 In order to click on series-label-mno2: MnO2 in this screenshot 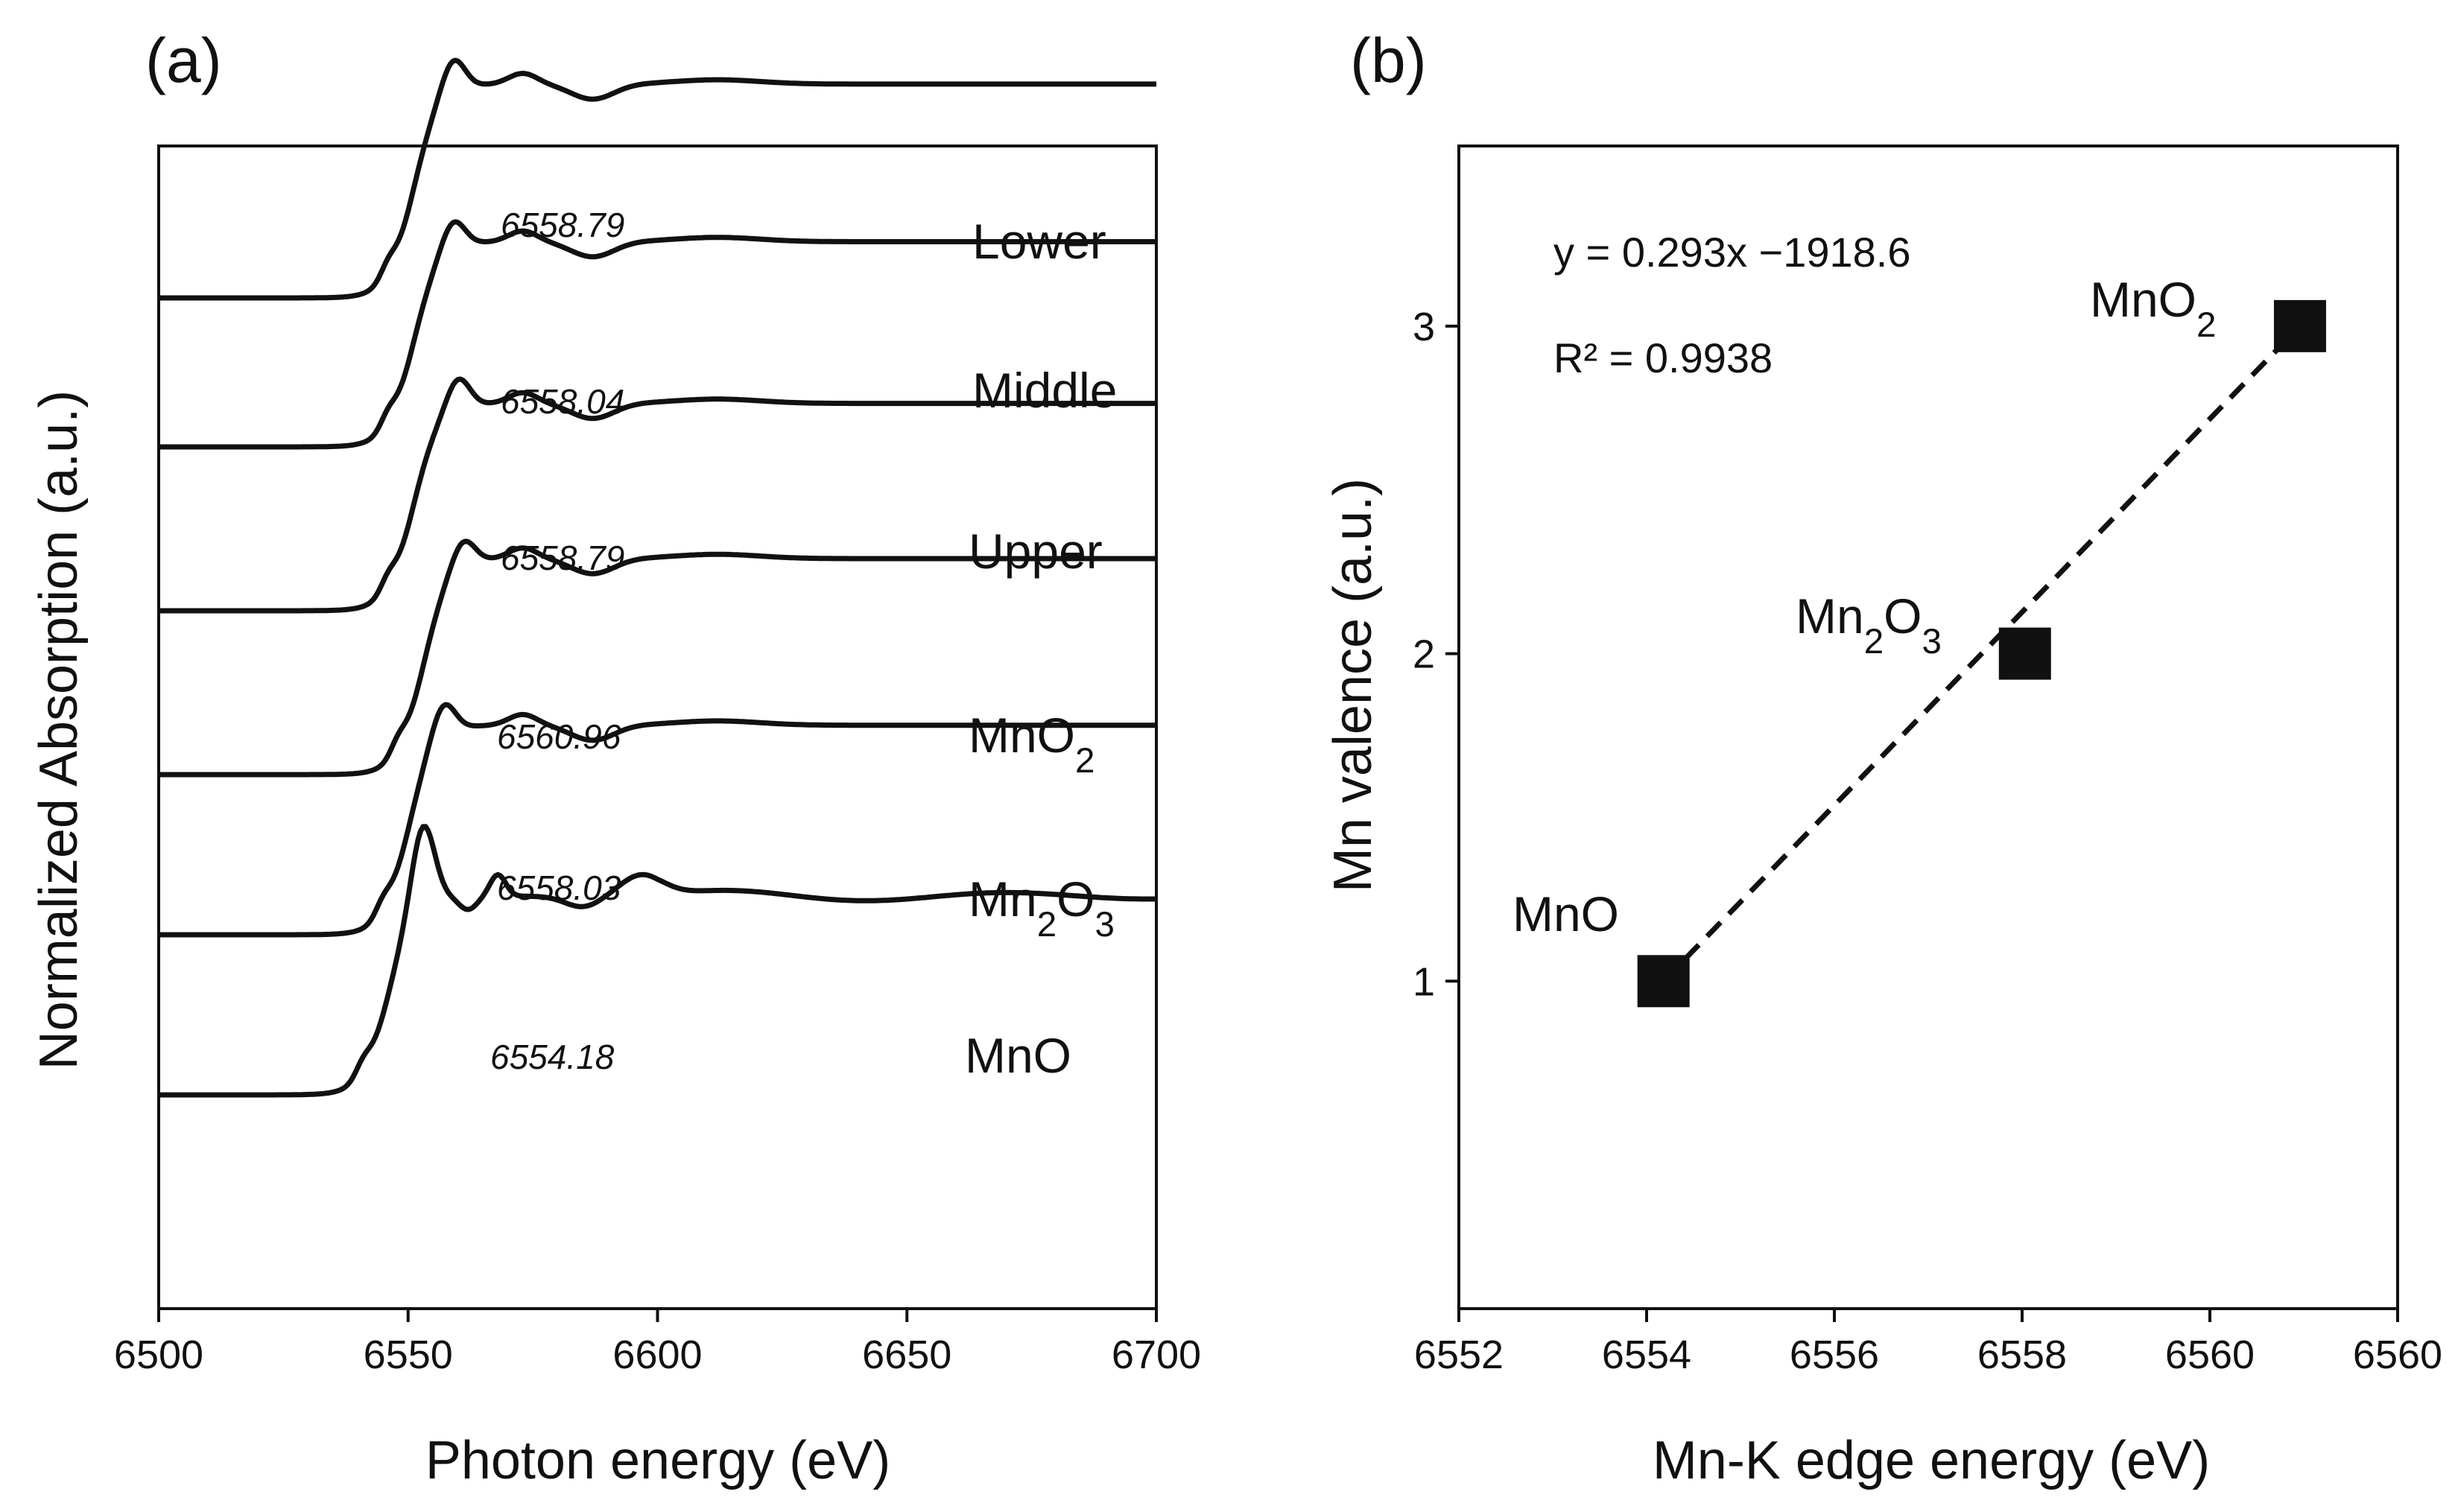, I will do `click(1032, 744)`.